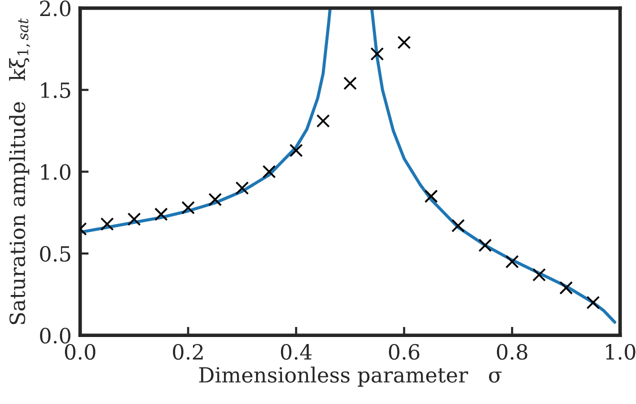 This screenshot has height=404, width=636. What do you see at coordinates (55, 90) in the screenshot?
I see `y-tick-label: 1.5` at bounding box center [55, 90].